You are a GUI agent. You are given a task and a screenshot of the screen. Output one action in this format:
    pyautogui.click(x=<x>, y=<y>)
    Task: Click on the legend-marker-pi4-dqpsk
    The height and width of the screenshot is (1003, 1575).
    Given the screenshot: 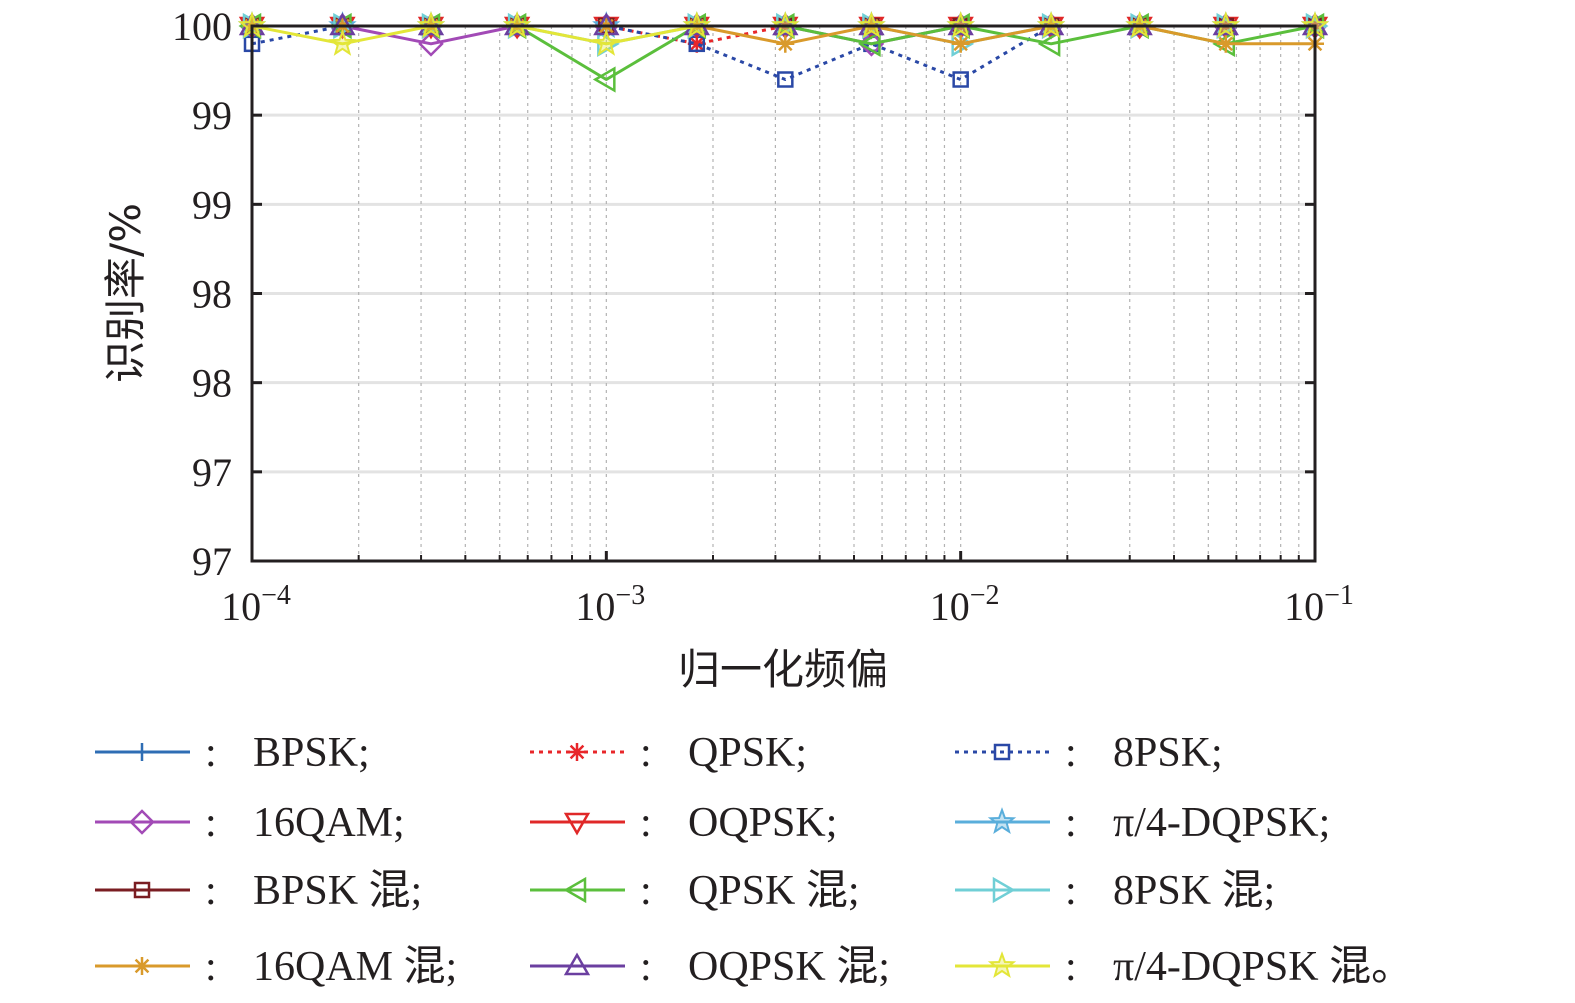 What is the action you would take?
    pyautogui.click(x=1002, y=821)
    